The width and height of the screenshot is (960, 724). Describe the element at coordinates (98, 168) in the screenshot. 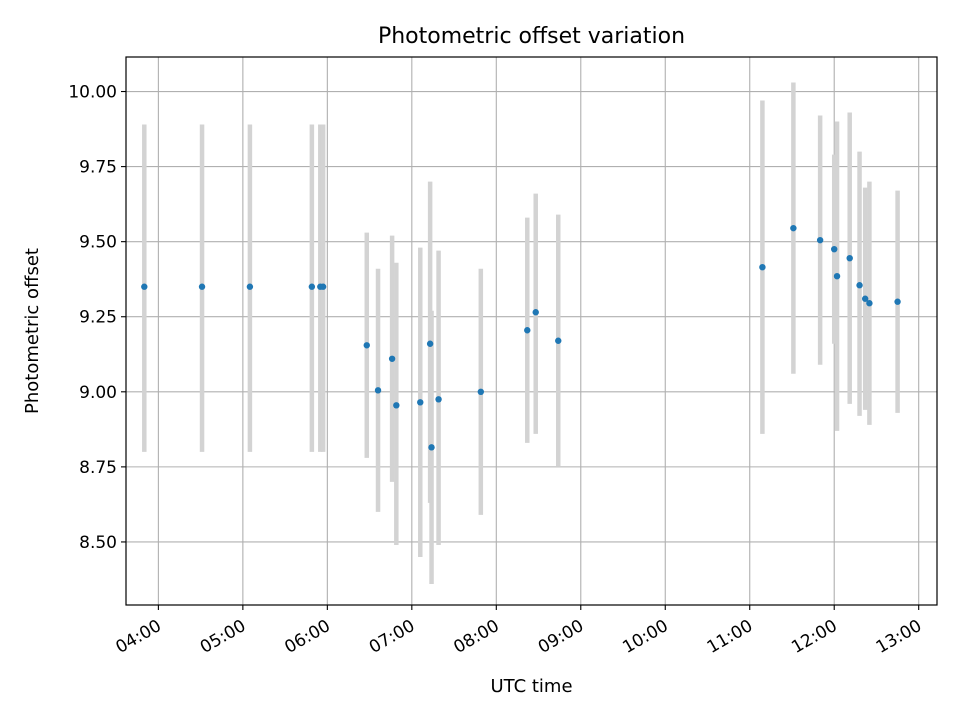

I see `y-tick-label: 9.75` at that location.